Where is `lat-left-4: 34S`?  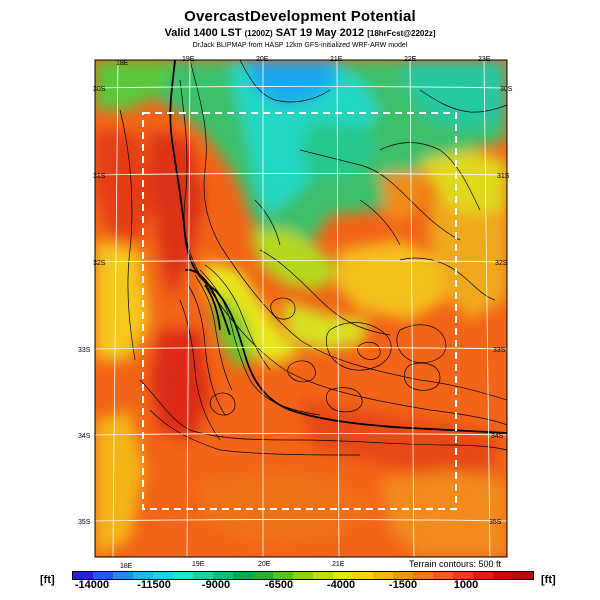
lat-left-4: 34S is located at coordinates (84, 436).